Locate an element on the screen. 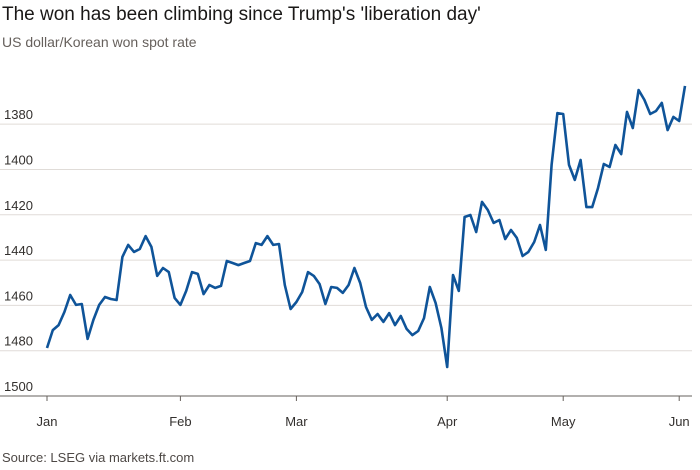 The width and height of the screenshot is (700, 470). y-tick-label: 1380 is located at coordinates (18, 114).